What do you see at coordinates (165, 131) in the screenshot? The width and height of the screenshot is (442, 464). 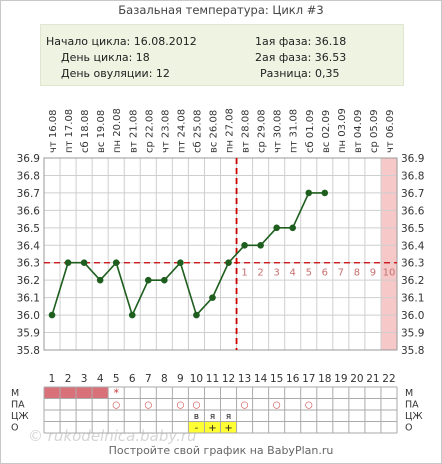 I see `x-date-label: чт 23.08` at bounding box center [165, 131].